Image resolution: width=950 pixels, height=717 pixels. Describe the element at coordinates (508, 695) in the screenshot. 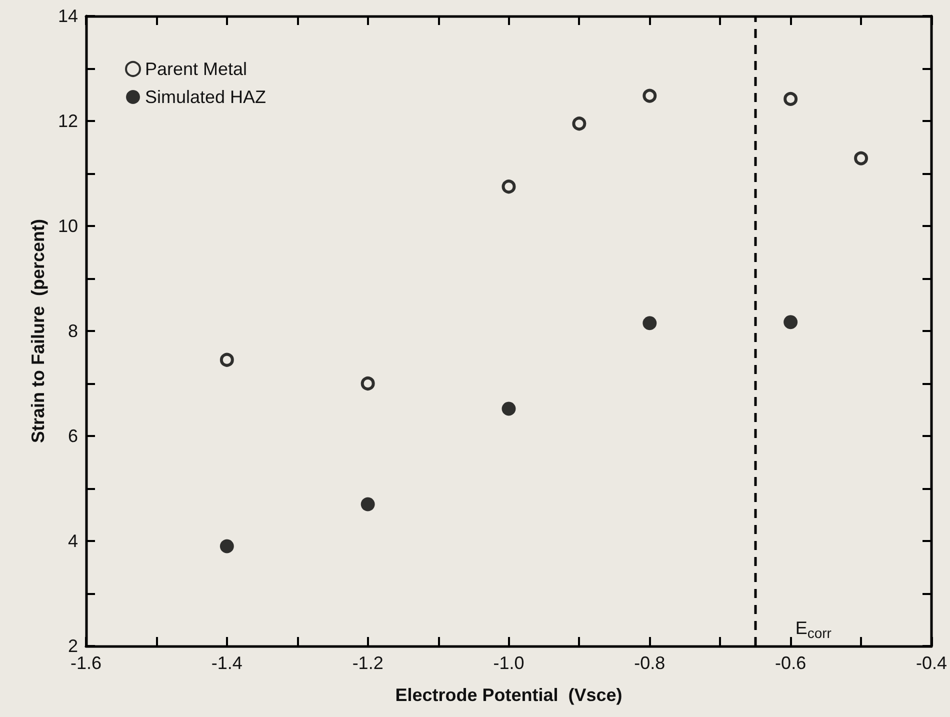

I see `x-axis-title: Electrode Potential (Vsce)` at that location.